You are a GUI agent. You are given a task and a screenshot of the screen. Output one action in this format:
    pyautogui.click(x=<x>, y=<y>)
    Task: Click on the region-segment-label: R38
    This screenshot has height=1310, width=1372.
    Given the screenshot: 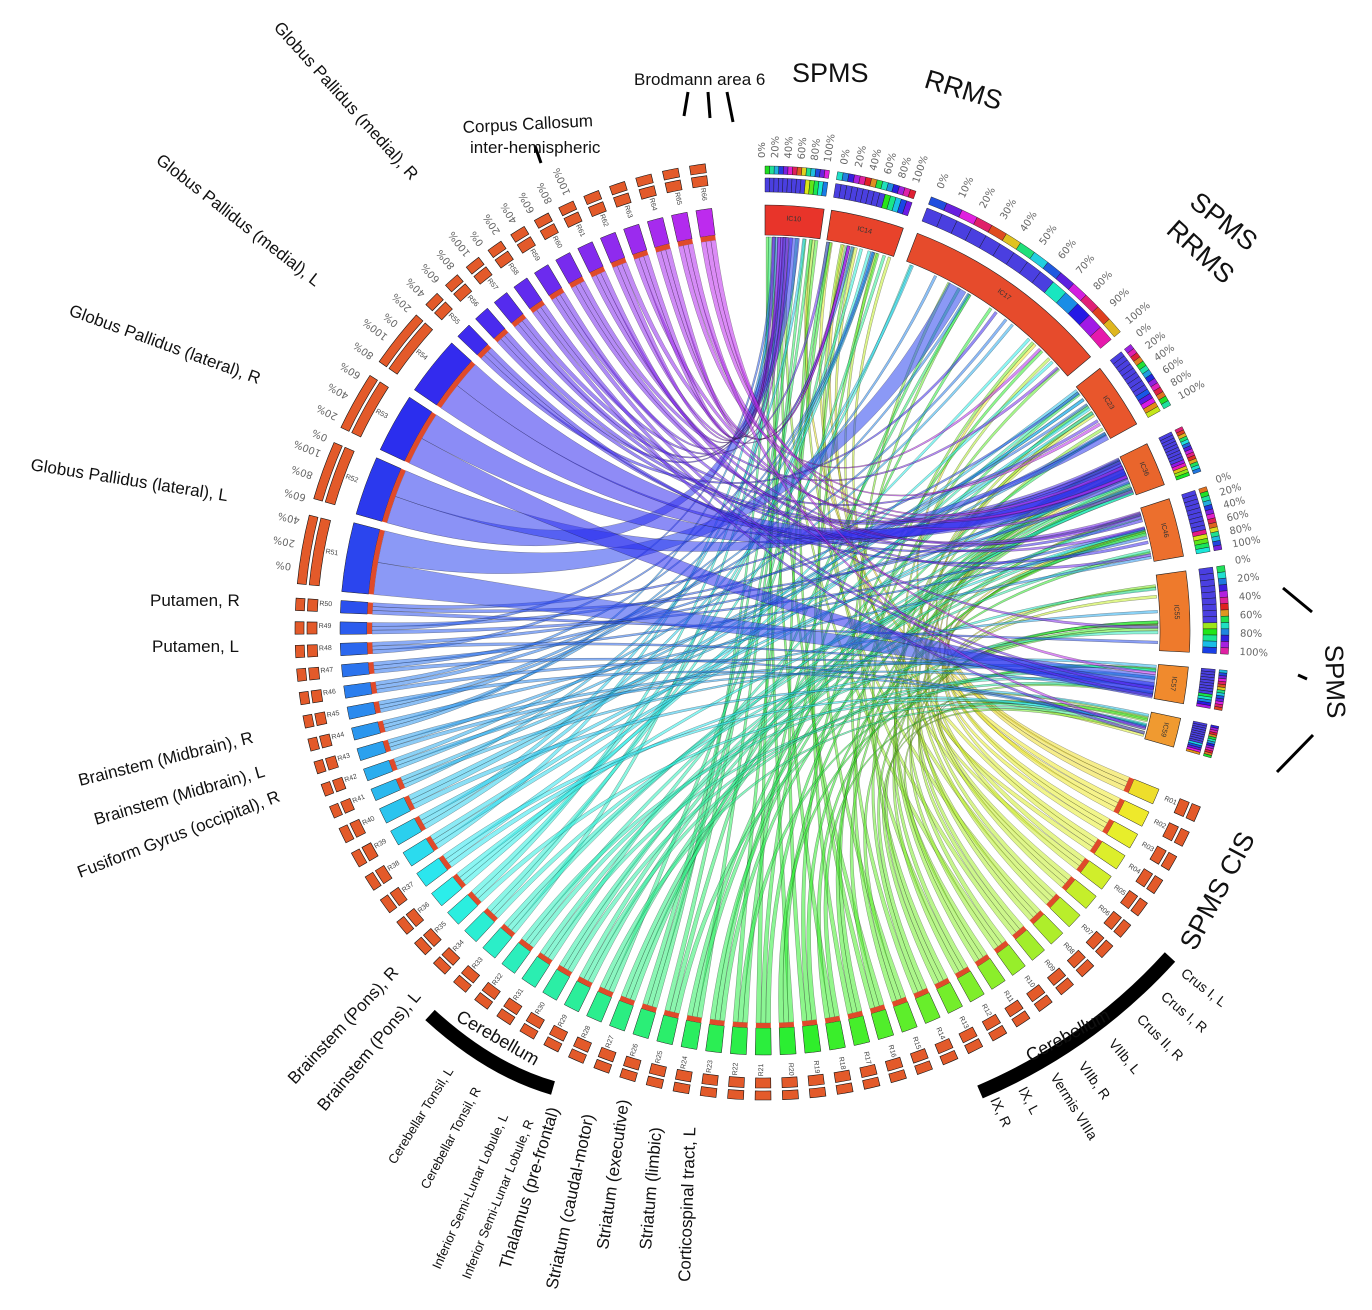 What is the action you would take?
    pyautogui.click(x=394, y=866)
    